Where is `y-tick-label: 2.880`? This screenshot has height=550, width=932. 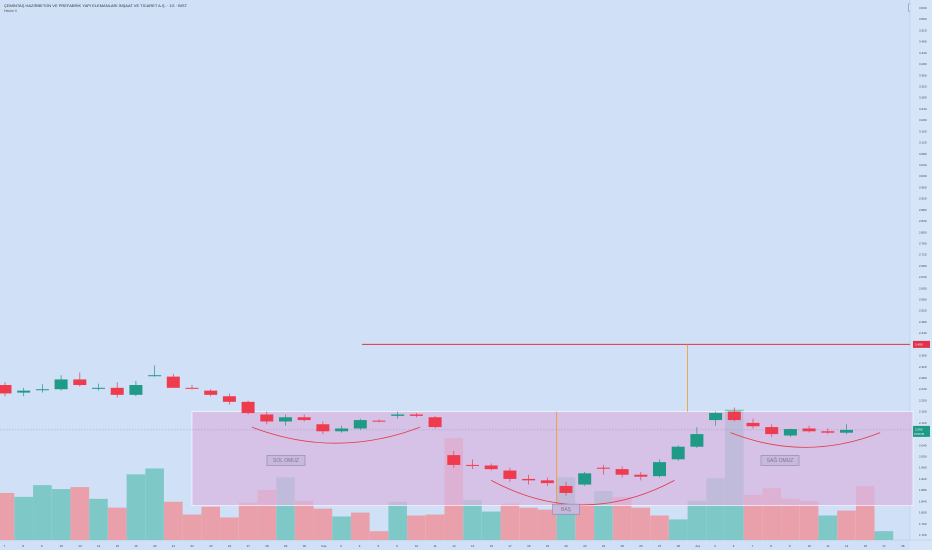 y-tick-label: 2.880 is located at coordinates (923, 210).